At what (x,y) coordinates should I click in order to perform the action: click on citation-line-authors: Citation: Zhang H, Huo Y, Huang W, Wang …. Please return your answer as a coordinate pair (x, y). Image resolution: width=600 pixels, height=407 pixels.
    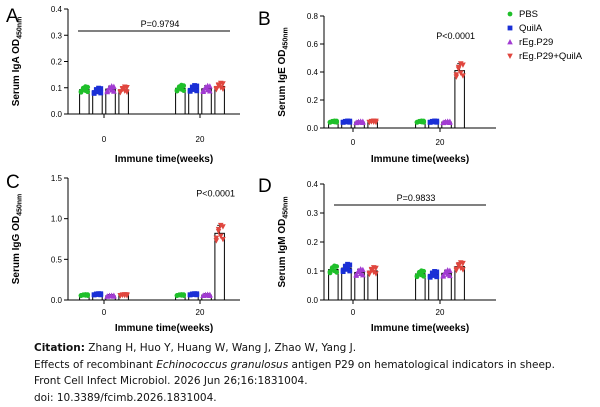
    Looking at the image, I should click on (314, 348).